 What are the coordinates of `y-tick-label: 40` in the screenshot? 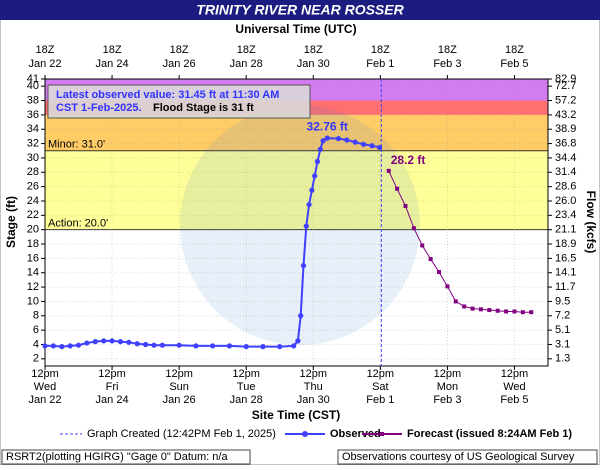 It's located at (33, 86).